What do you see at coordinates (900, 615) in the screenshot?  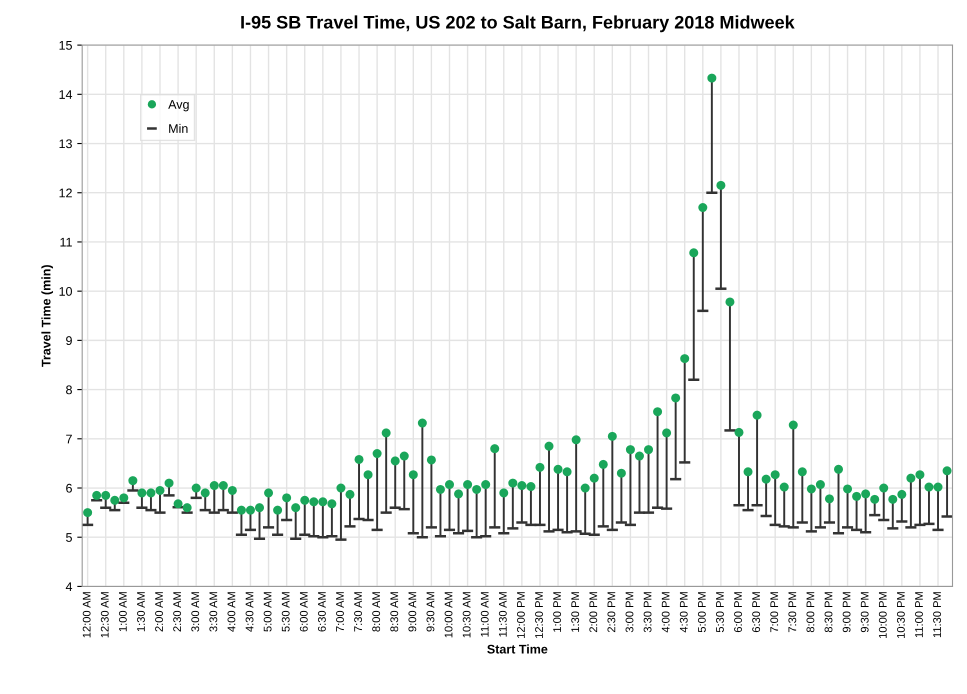 I see `x-tick-label: 10:30 PM` at bounding box center [900, 615].